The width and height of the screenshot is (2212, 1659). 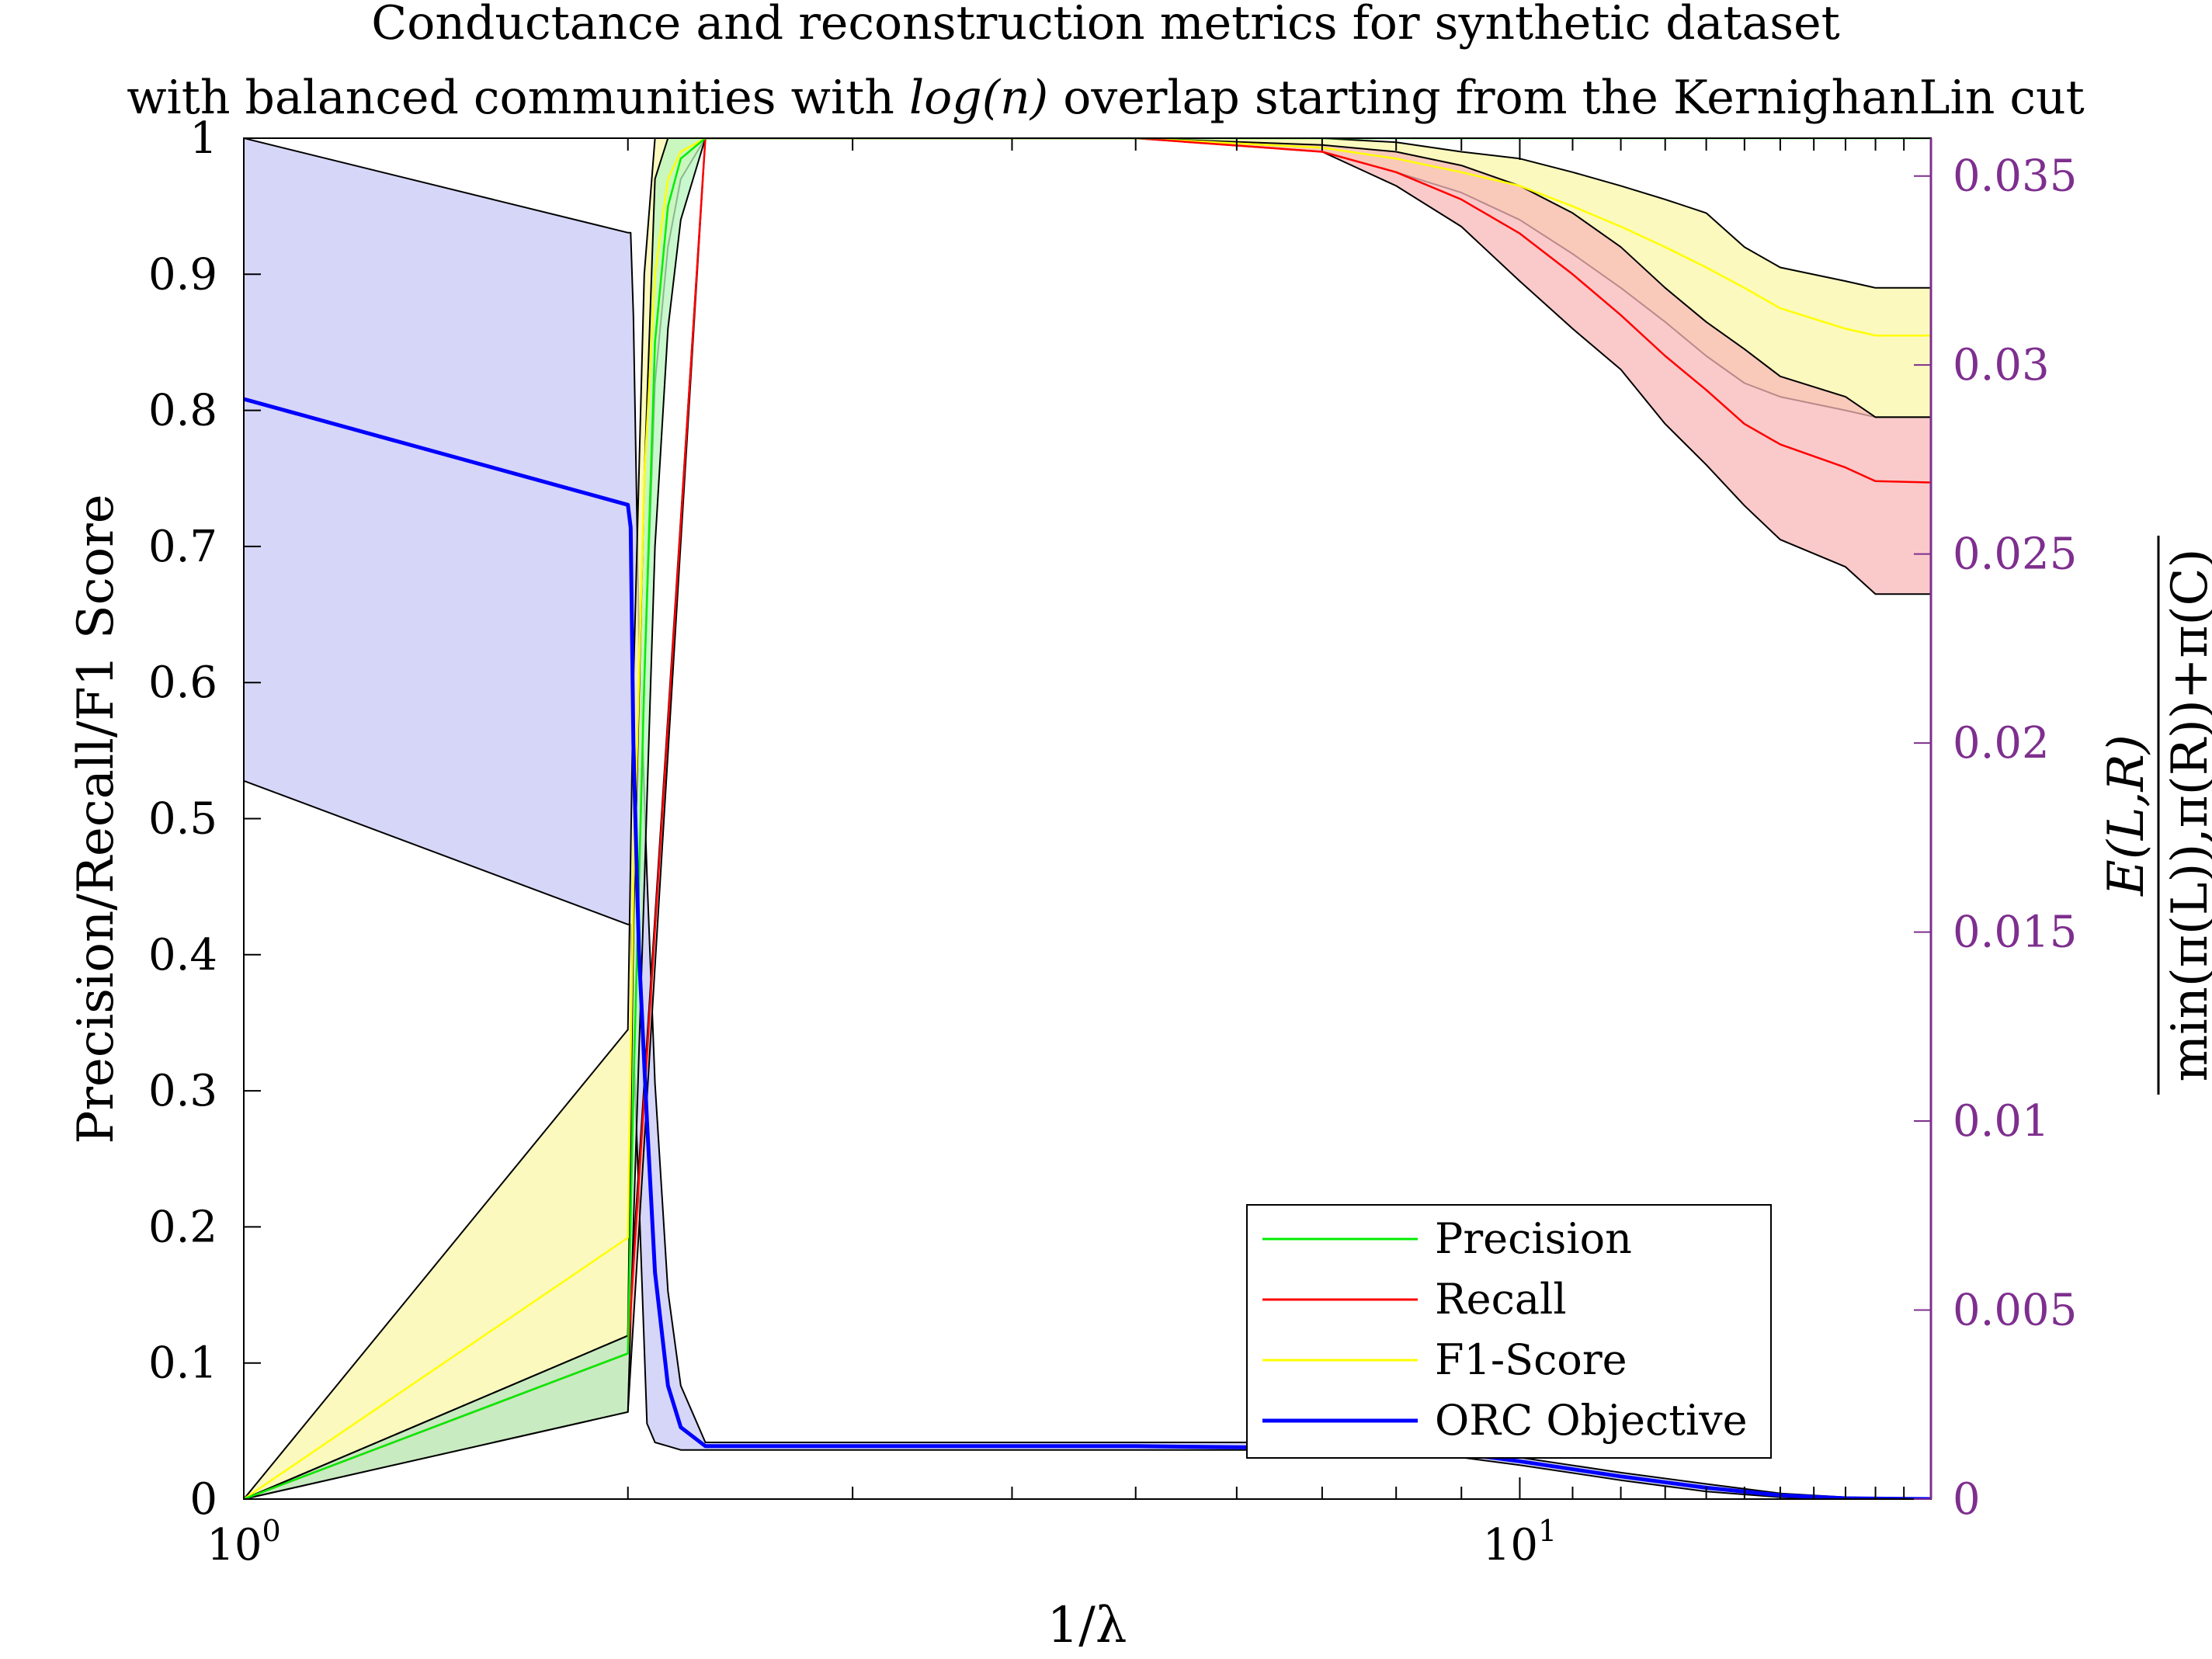 I want to click on left-y-tick-label: 0.2, so click(x=182, y=1227).